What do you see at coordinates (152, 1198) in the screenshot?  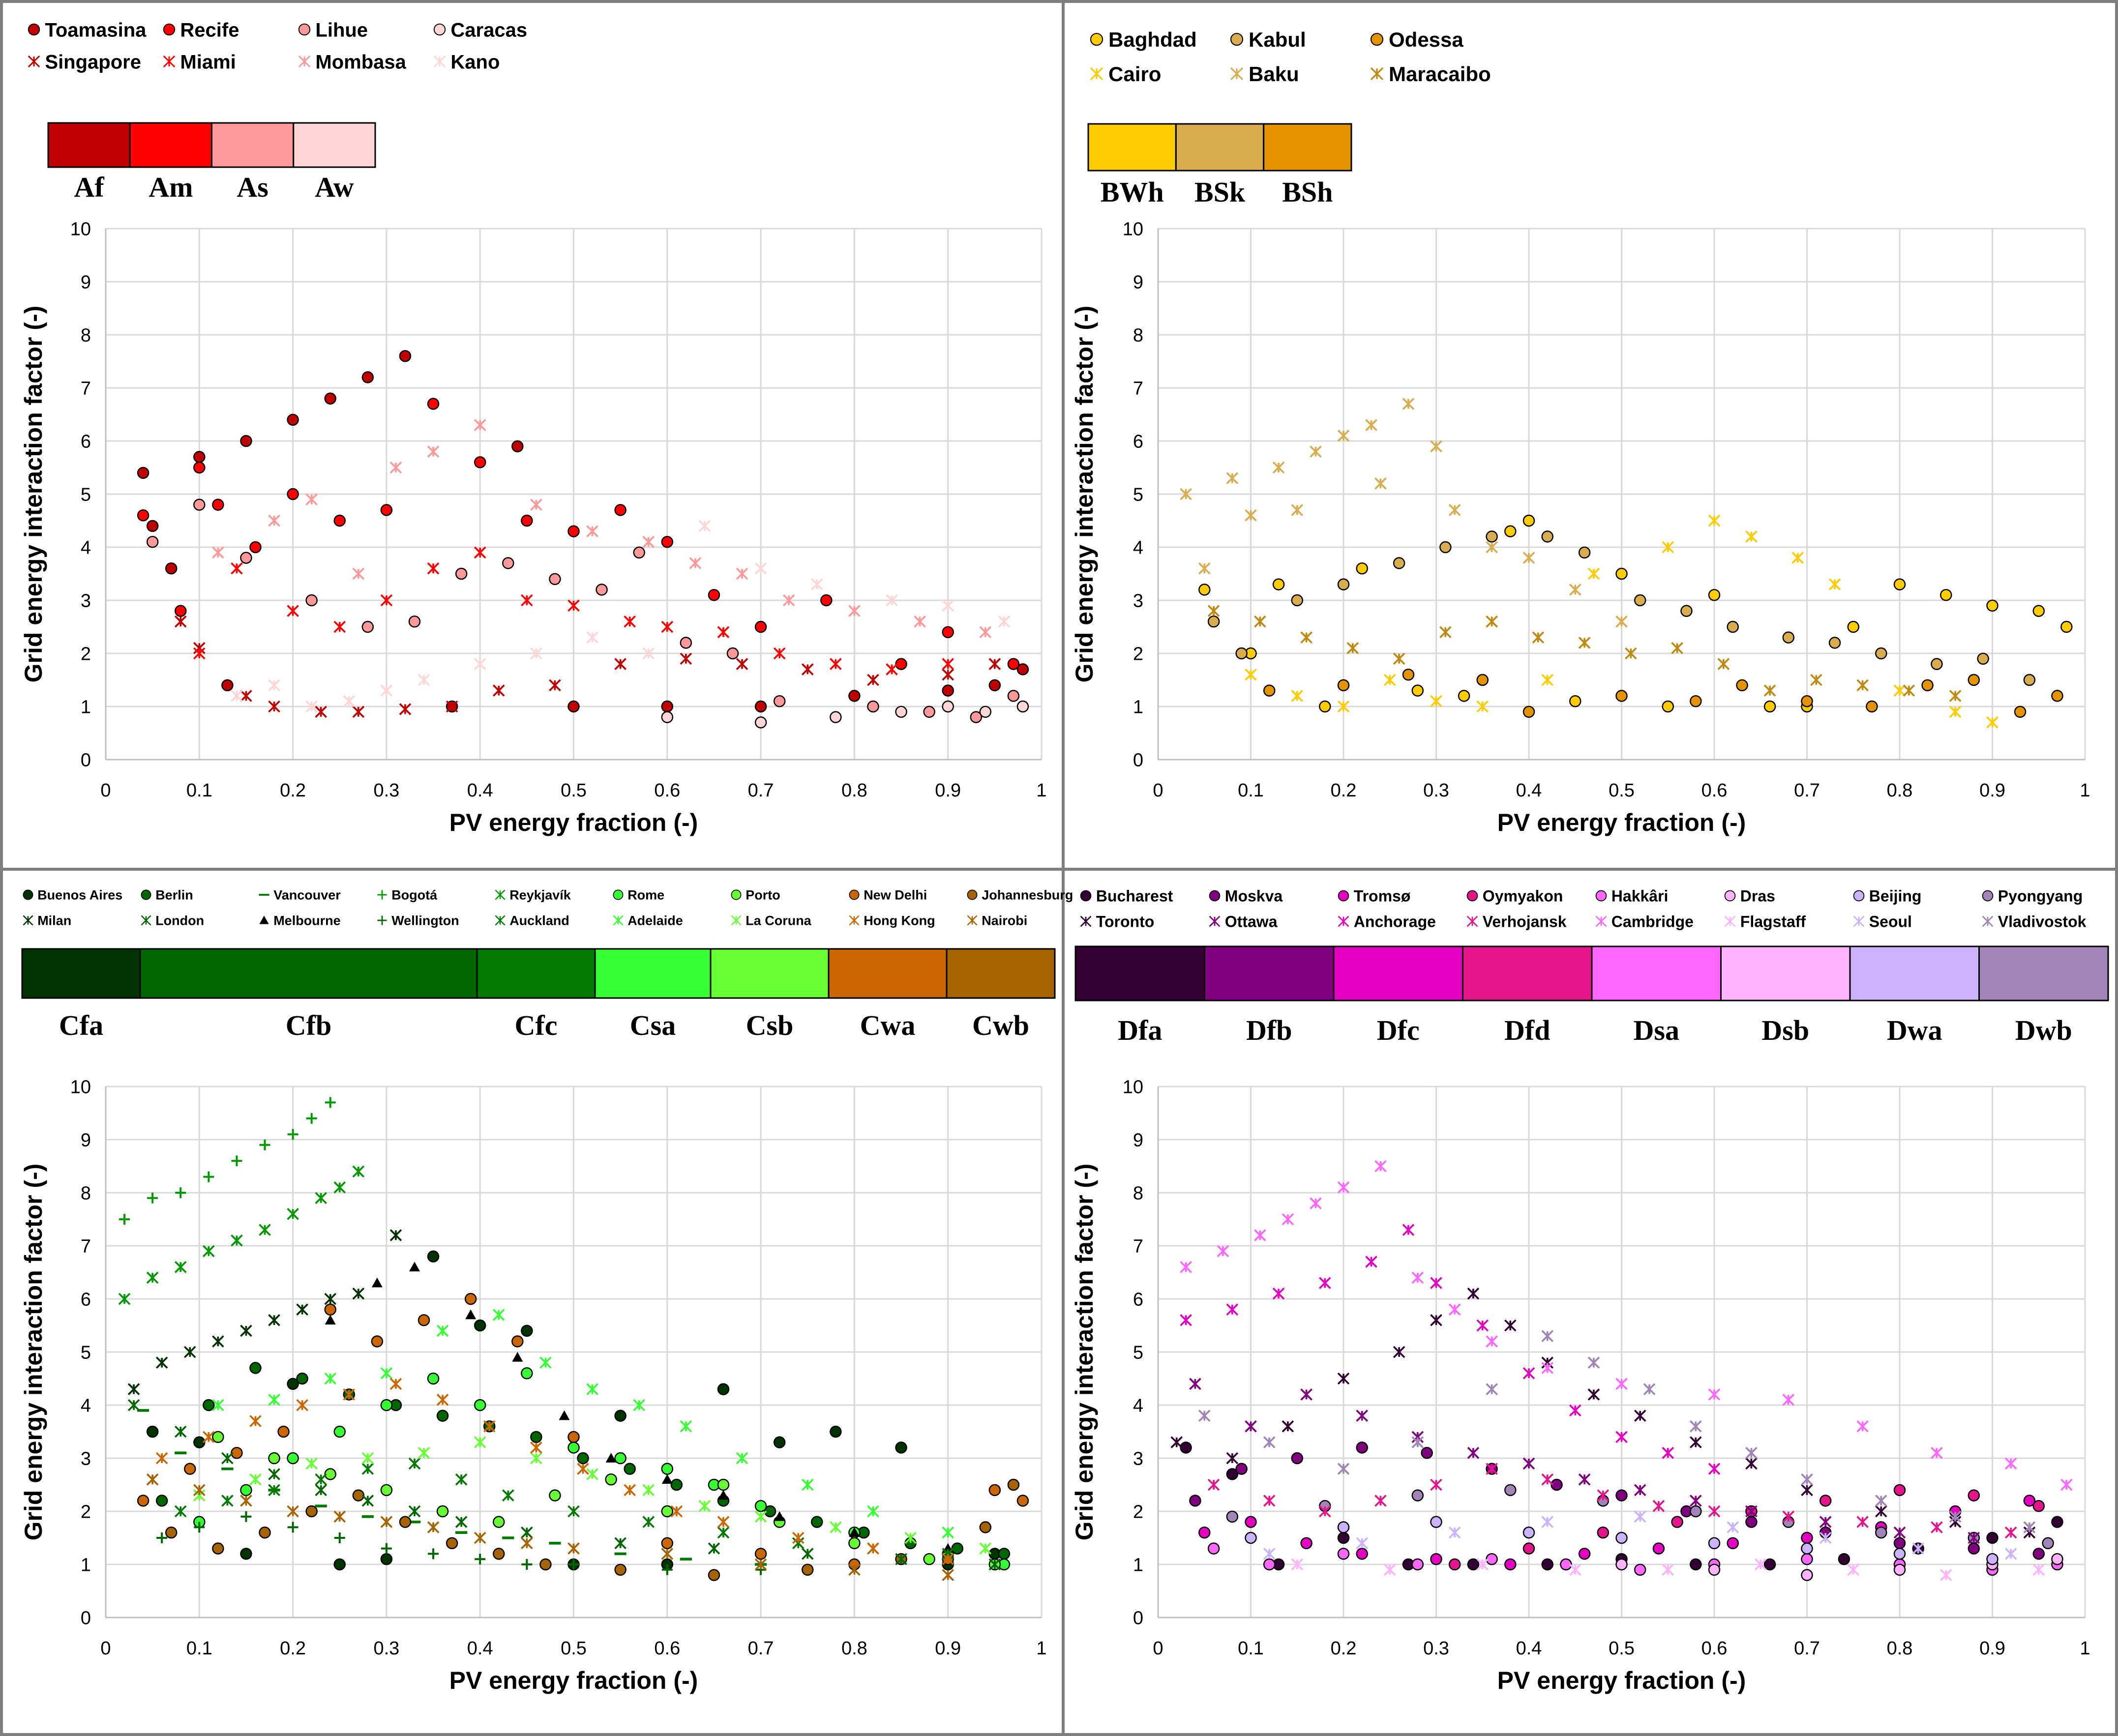 I see `data-point-bogota` at bounding box center [152, 1198].